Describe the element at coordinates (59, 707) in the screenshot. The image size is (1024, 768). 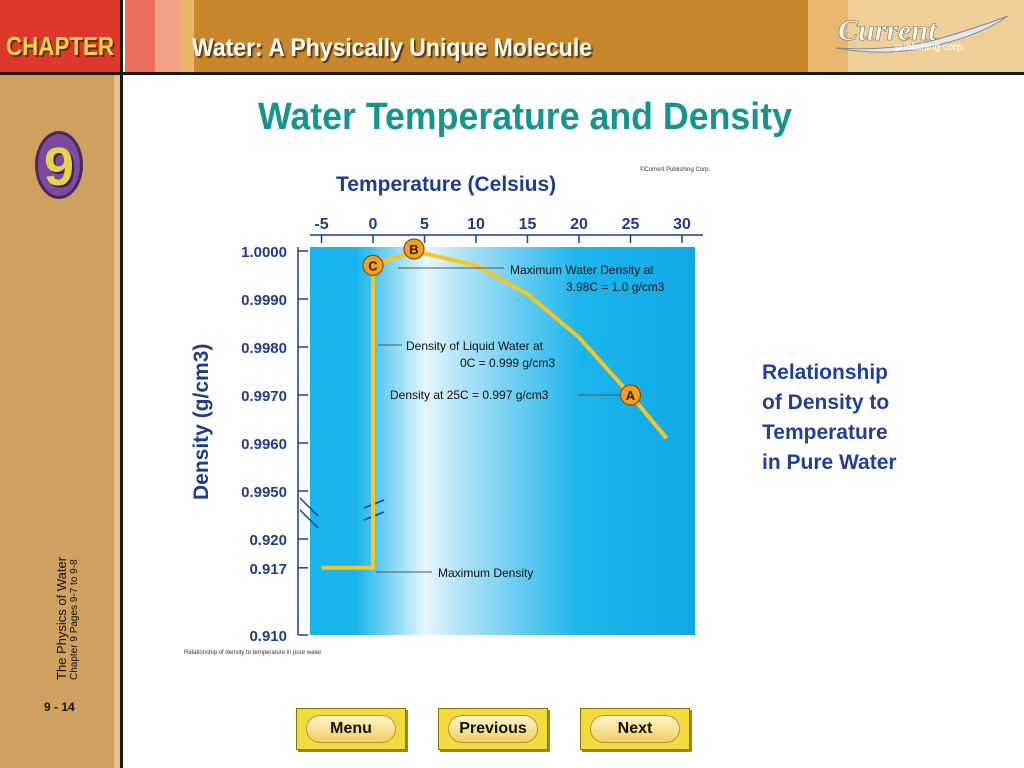
I see `page-number: 9 - 14` at that location.